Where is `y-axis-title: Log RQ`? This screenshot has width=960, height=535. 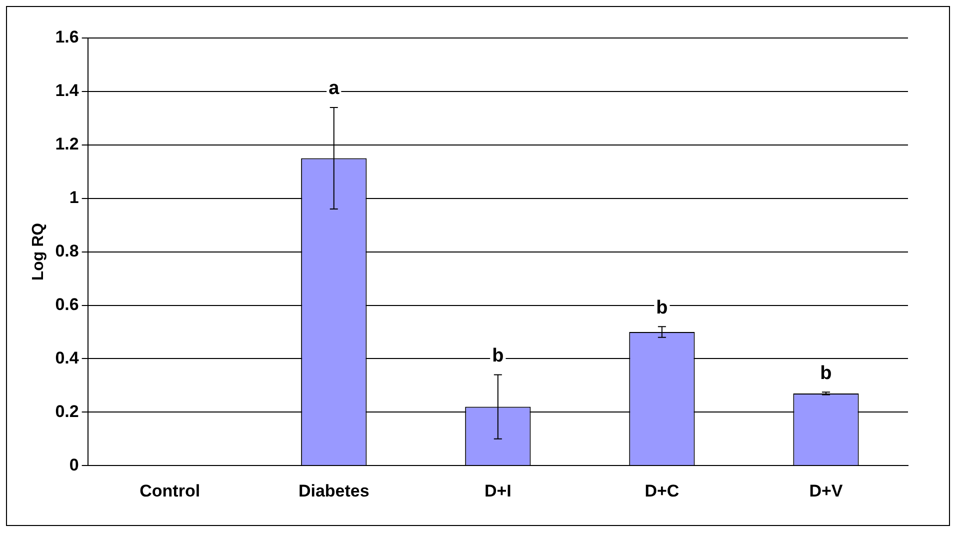 y-axis-title: Log RQ is located at coordinates (39, 251).